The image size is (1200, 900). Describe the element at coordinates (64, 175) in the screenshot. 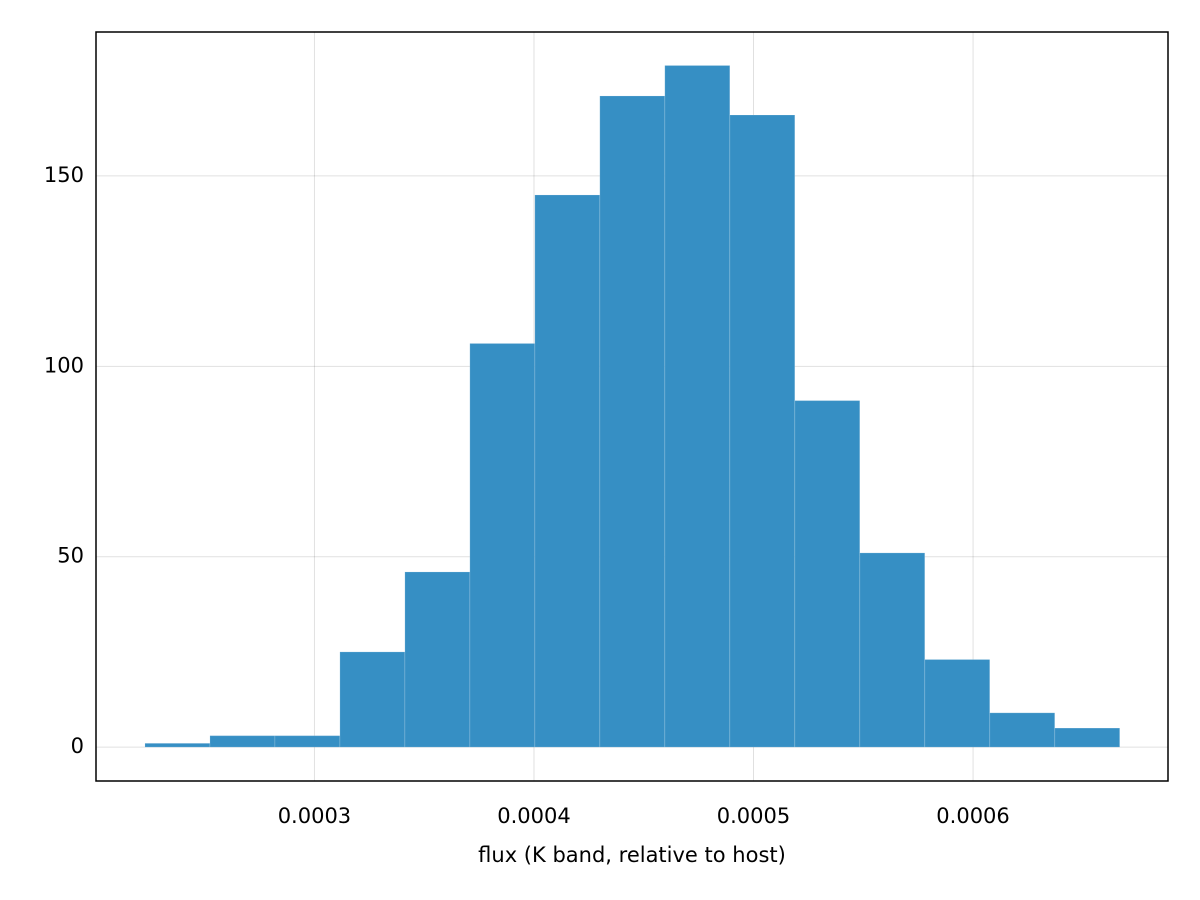

I see `y-tick-label: 150` at that location.